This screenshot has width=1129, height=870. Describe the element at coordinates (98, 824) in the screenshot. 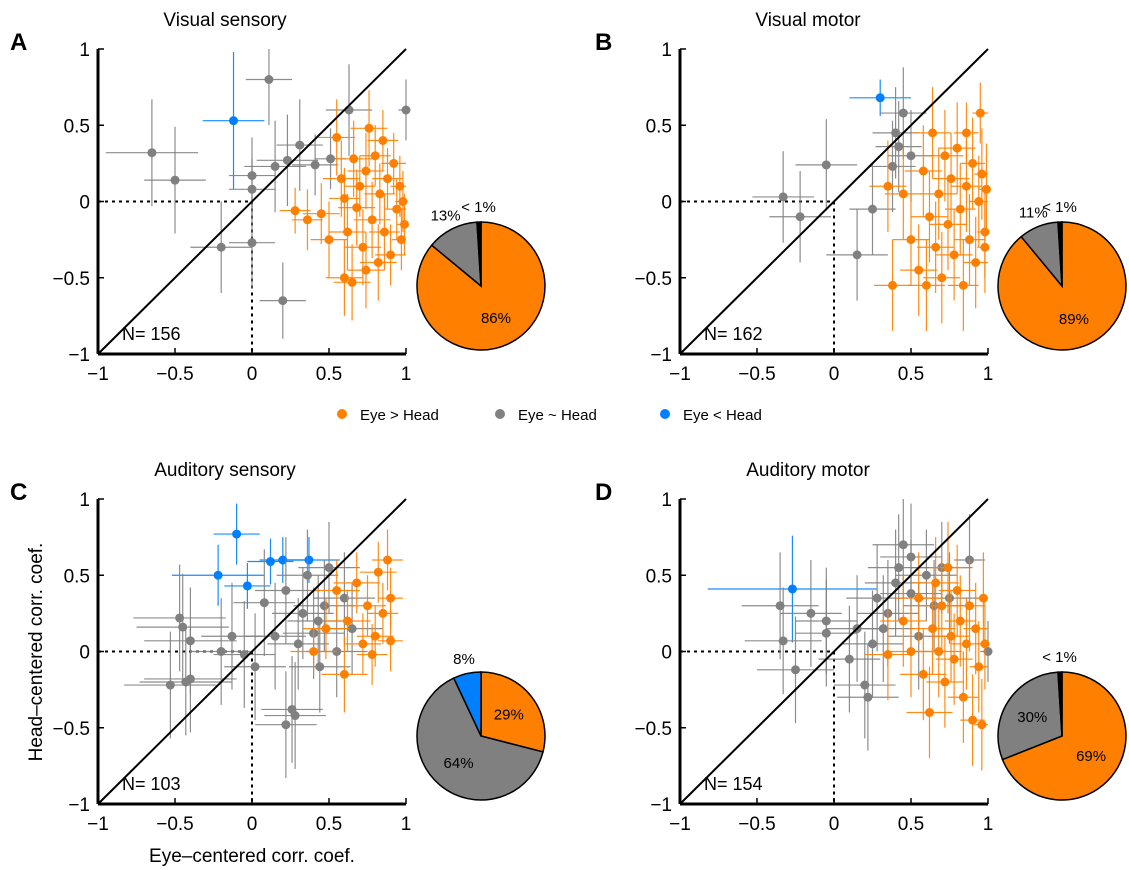

I see `x-tick-label: −1` at that location.